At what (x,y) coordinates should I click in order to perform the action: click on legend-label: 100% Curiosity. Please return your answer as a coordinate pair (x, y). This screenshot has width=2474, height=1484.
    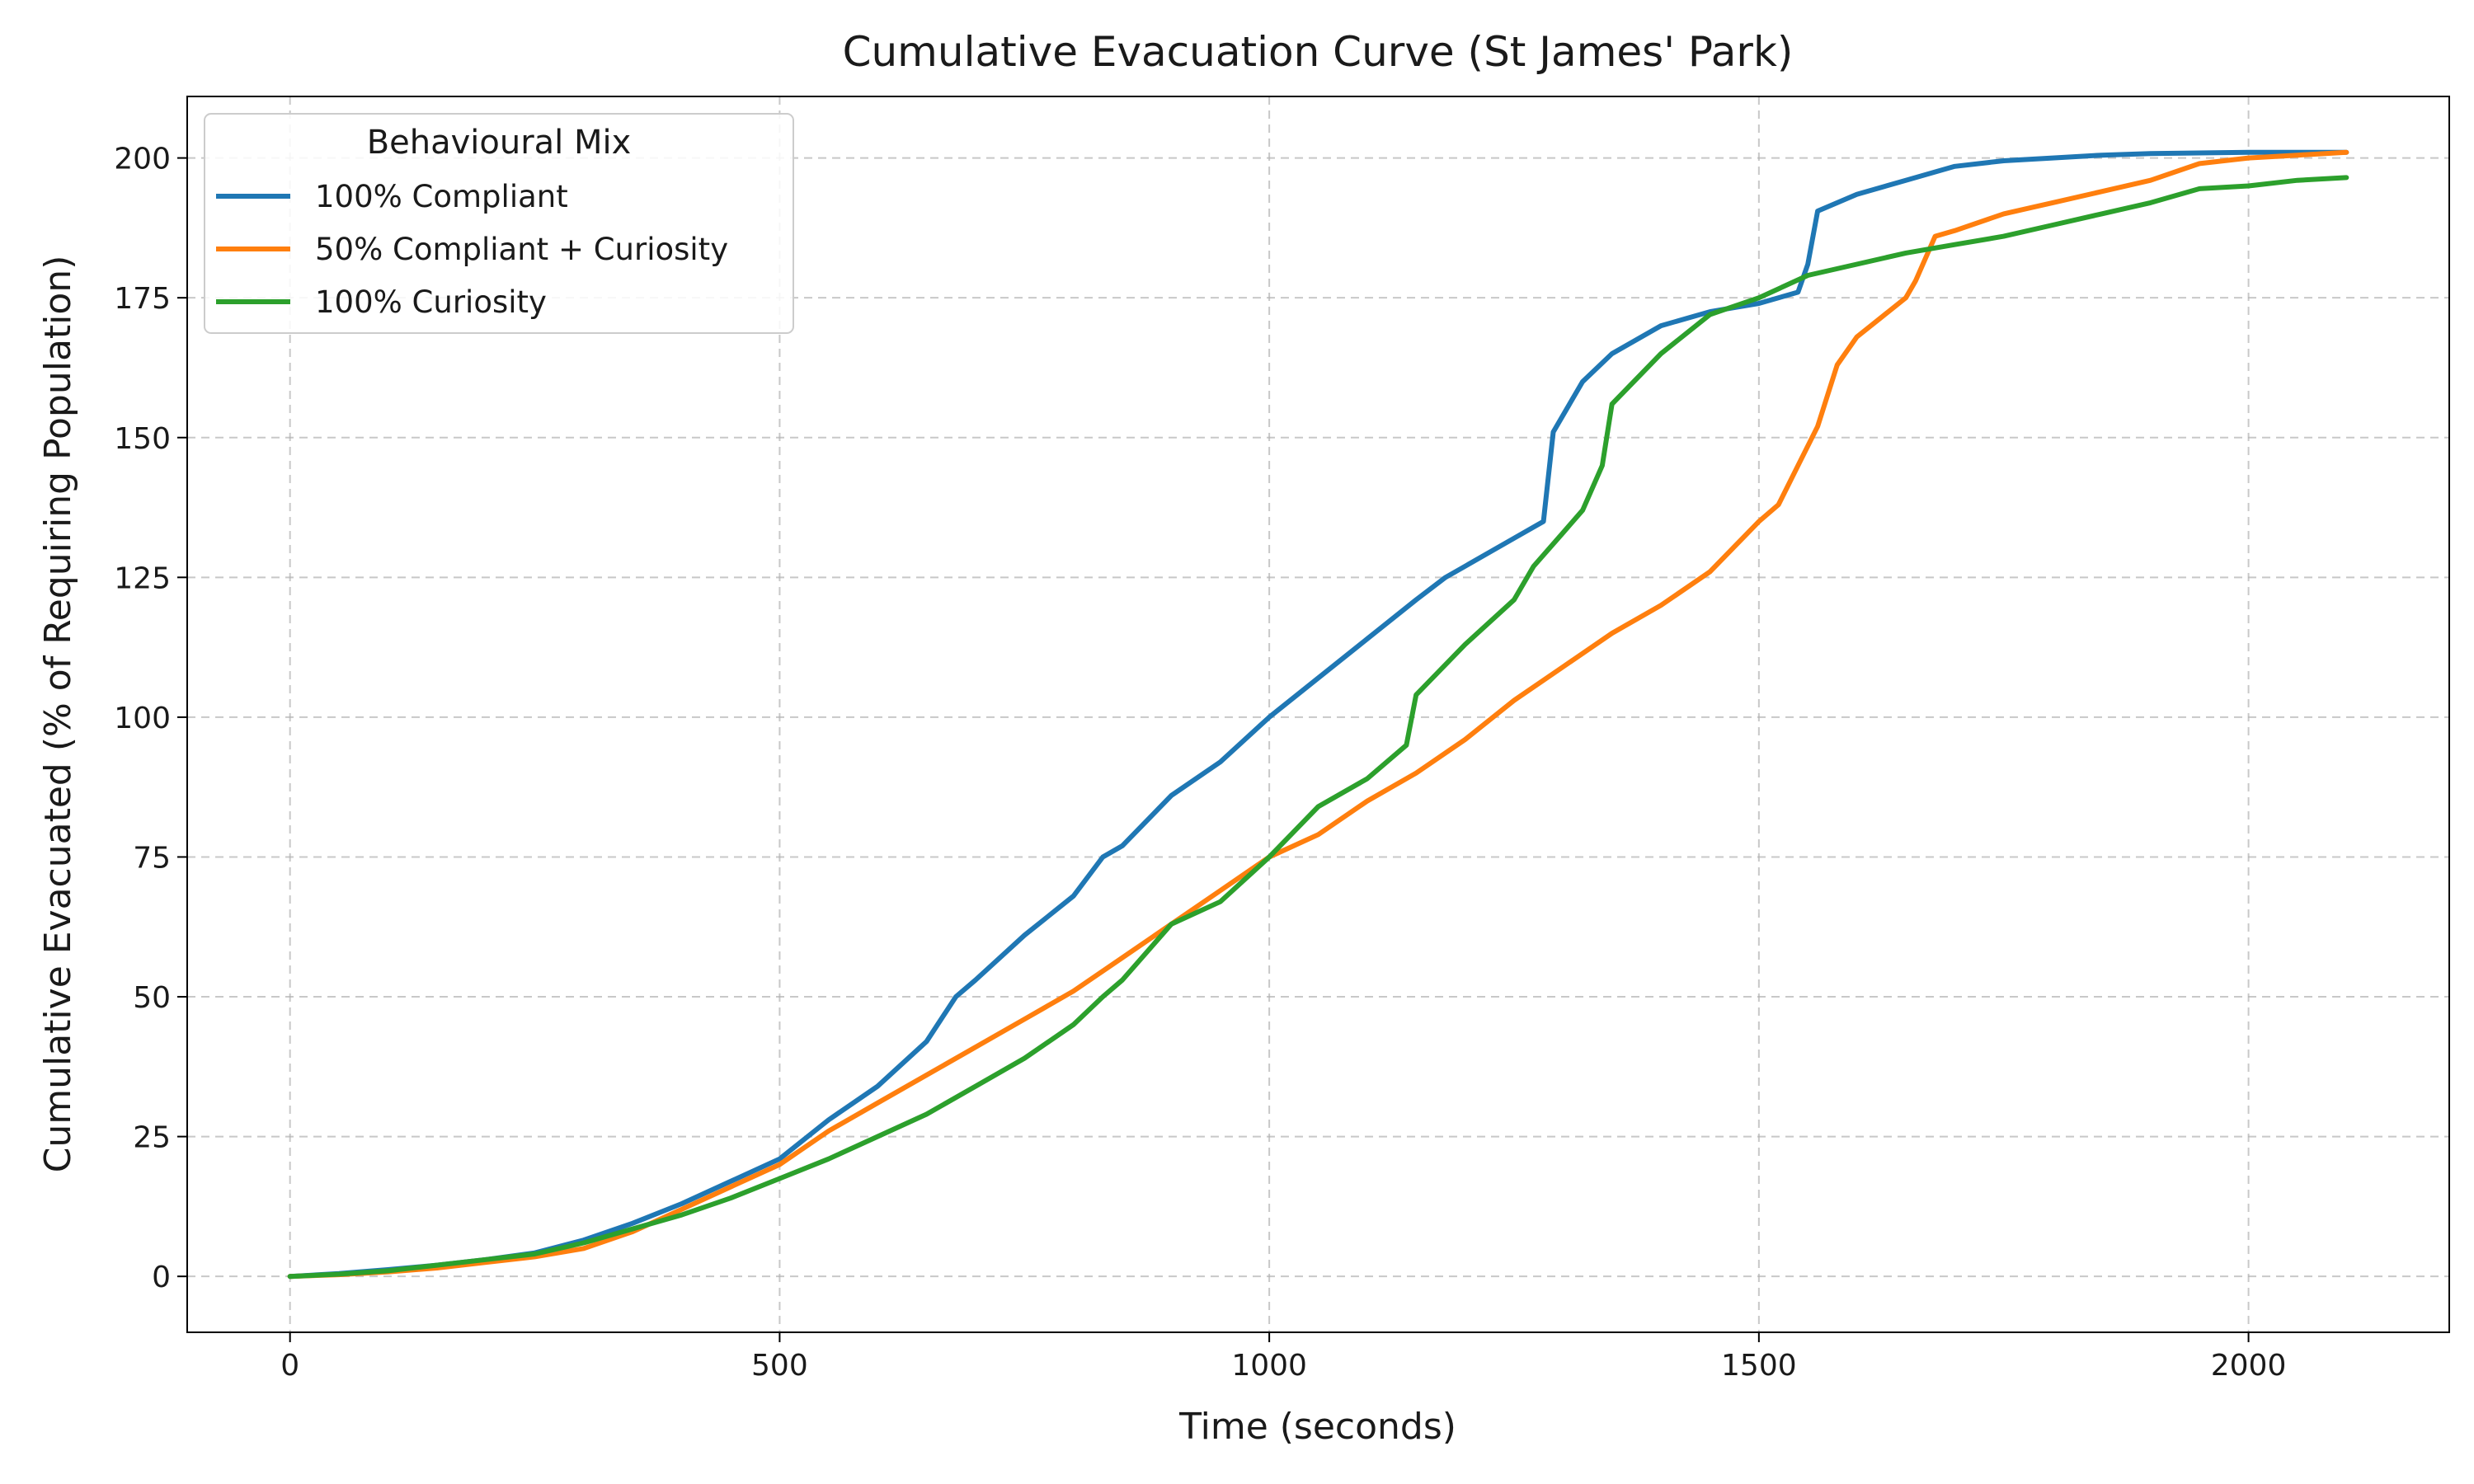
    Looking at the image, I should click on (431, 302).